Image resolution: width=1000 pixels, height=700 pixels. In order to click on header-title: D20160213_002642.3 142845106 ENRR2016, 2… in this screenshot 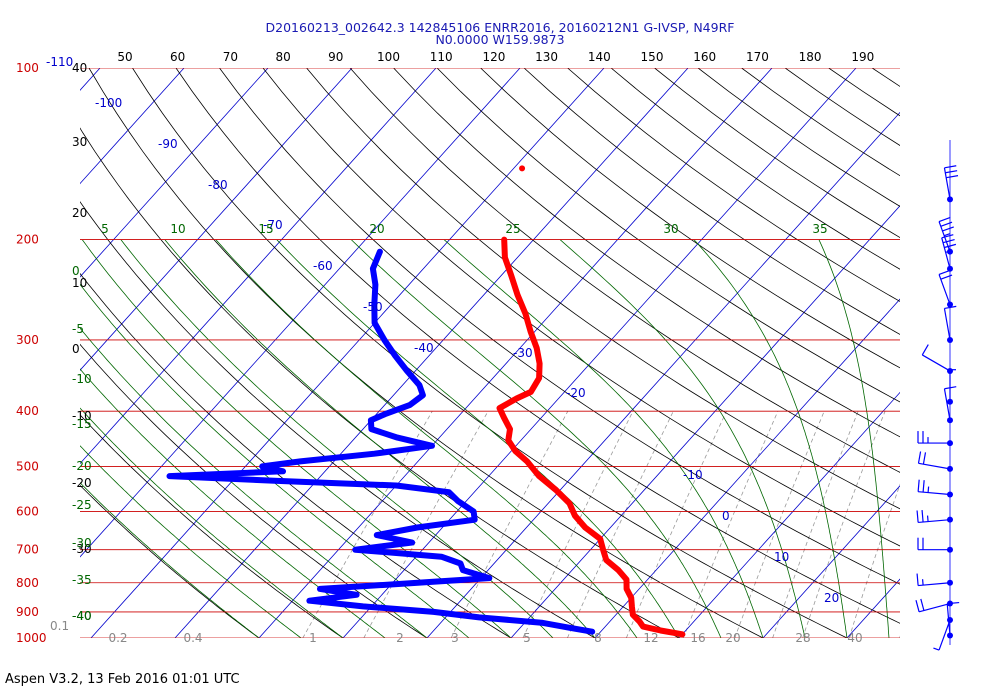, I will do `click(500, 27)`.